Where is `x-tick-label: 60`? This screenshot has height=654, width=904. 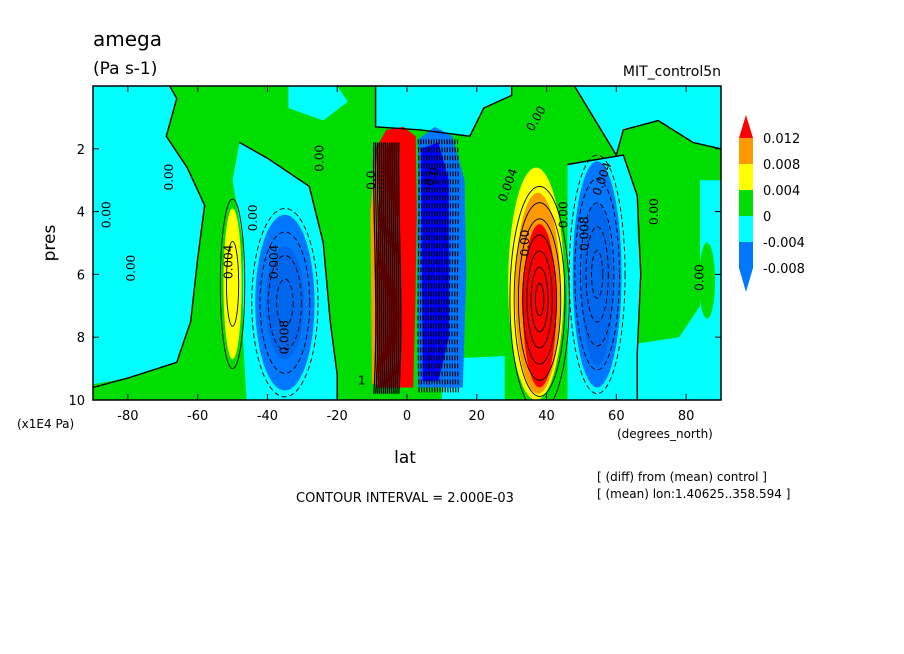 x-tick-label: 60 is located at coordinates (616, 416).